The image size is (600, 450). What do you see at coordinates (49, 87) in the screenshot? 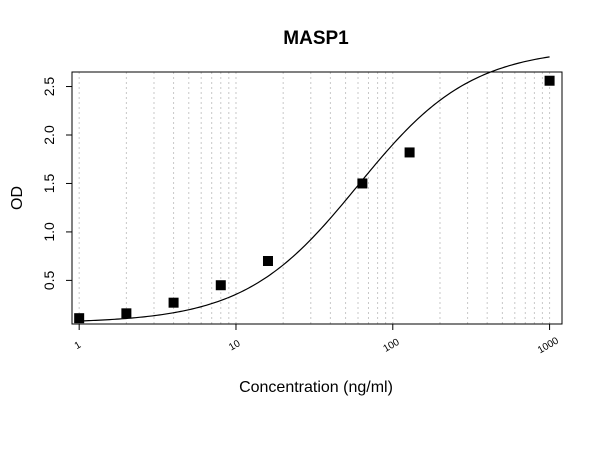
I see `y-tick-label: 2.5` at bounding box center [49, 87].